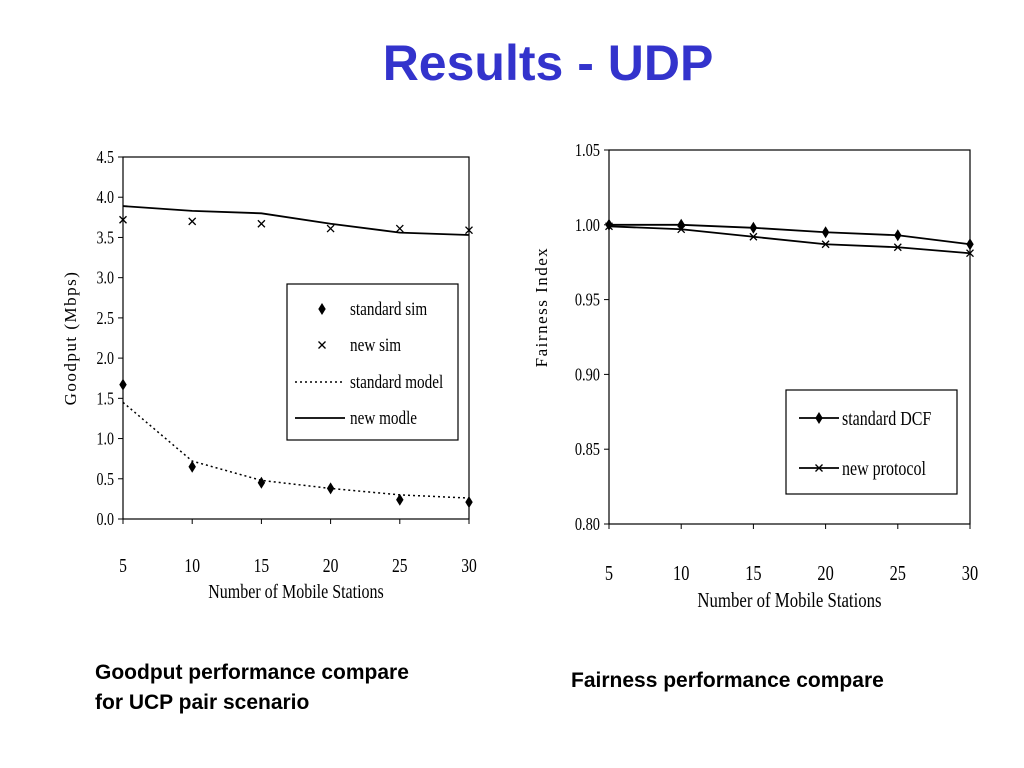 Image resolution: width=1024 pixels, height=768 pixels. I want to click on y-tick-label: 1.0, so click(105, 439).